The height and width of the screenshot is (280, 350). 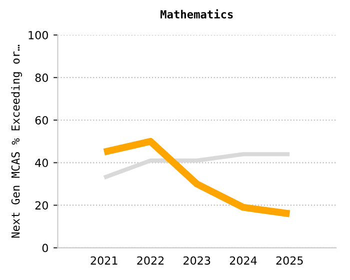 What do you see at coordinates (41, 78) in the screenshot?
I see `y-tick-label: 80` at bounding box center [41, 78].